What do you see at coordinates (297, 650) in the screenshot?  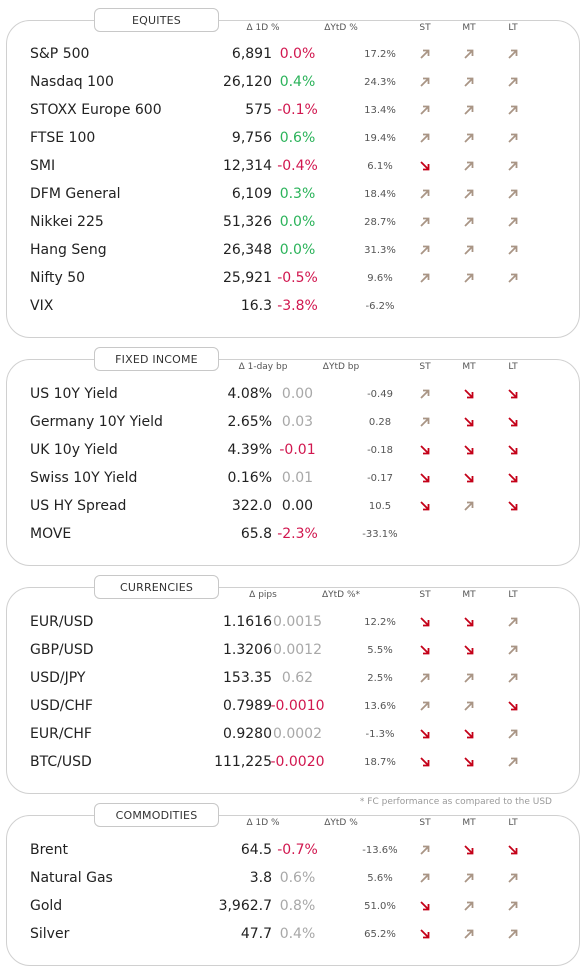 I see `daily-change: 0.0012` at bounding box center [297, 650].